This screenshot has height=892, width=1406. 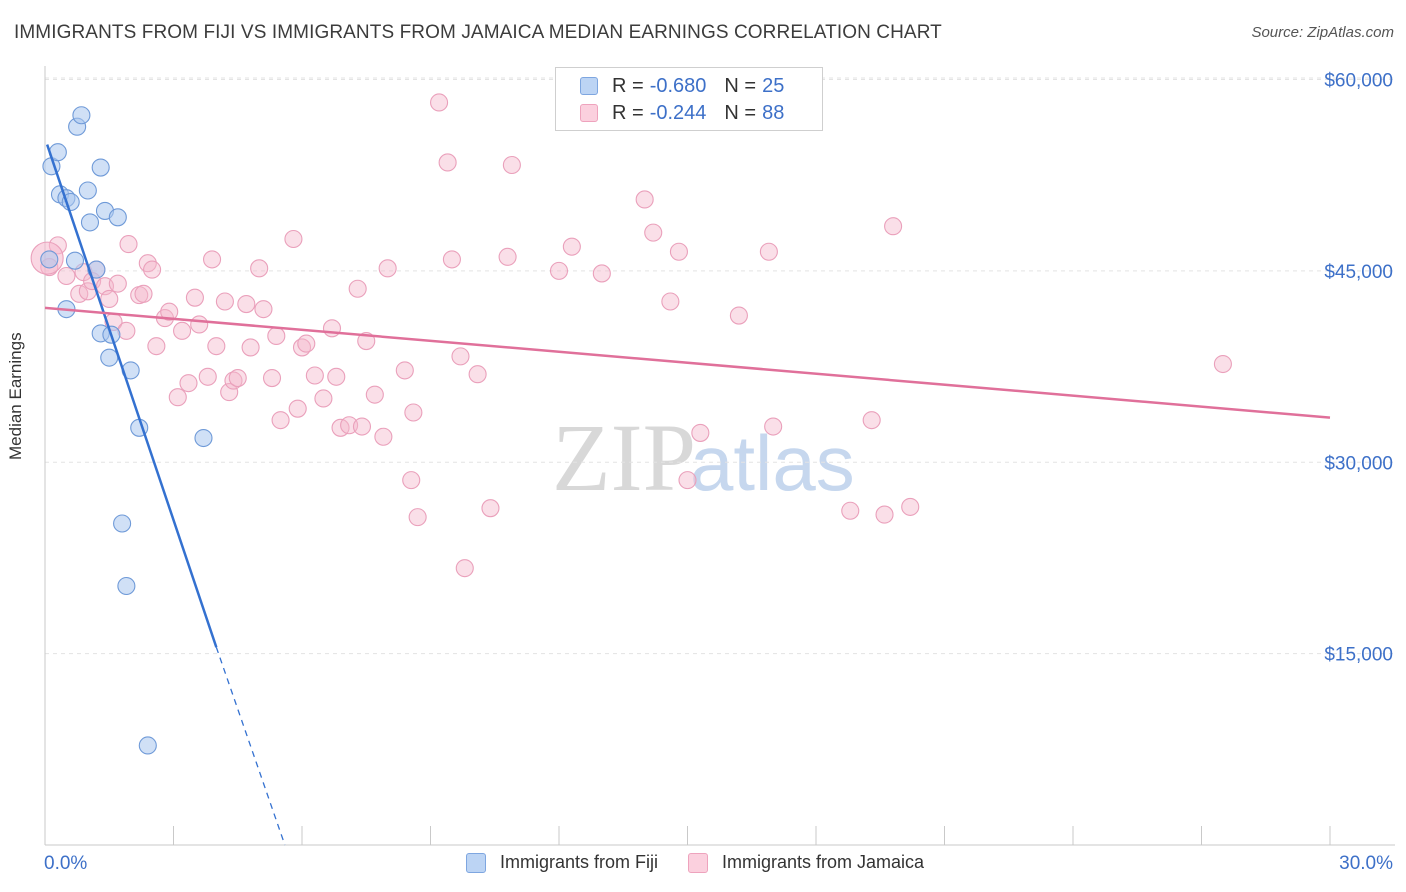 What do you see at coordinates (1322, 32) in the screenshot?
I see `source-label: Source: ZipAtlas.com` at bounding box center [1322, 32].